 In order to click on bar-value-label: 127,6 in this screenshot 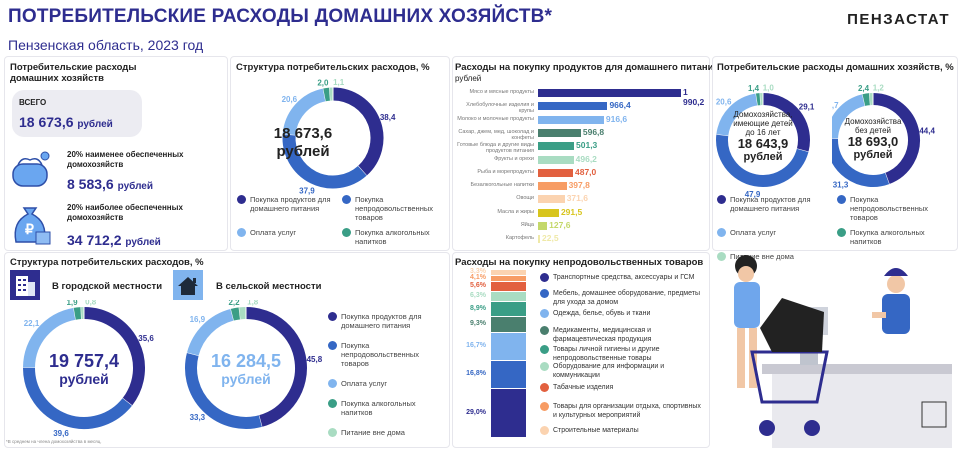, I will do `click(560, 225)`.